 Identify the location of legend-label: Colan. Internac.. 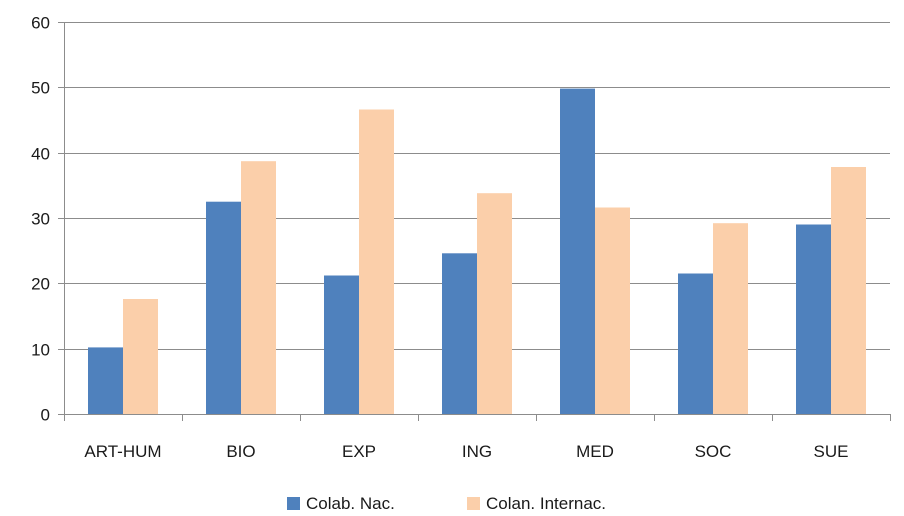
(546, 503).